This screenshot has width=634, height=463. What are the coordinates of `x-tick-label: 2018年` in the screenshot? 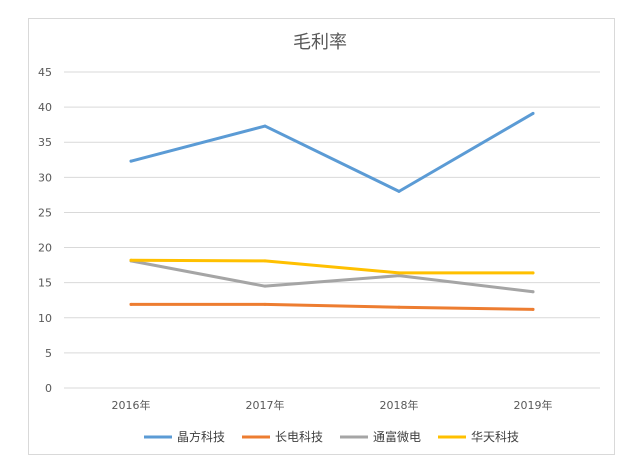 It's located at (399, 405).